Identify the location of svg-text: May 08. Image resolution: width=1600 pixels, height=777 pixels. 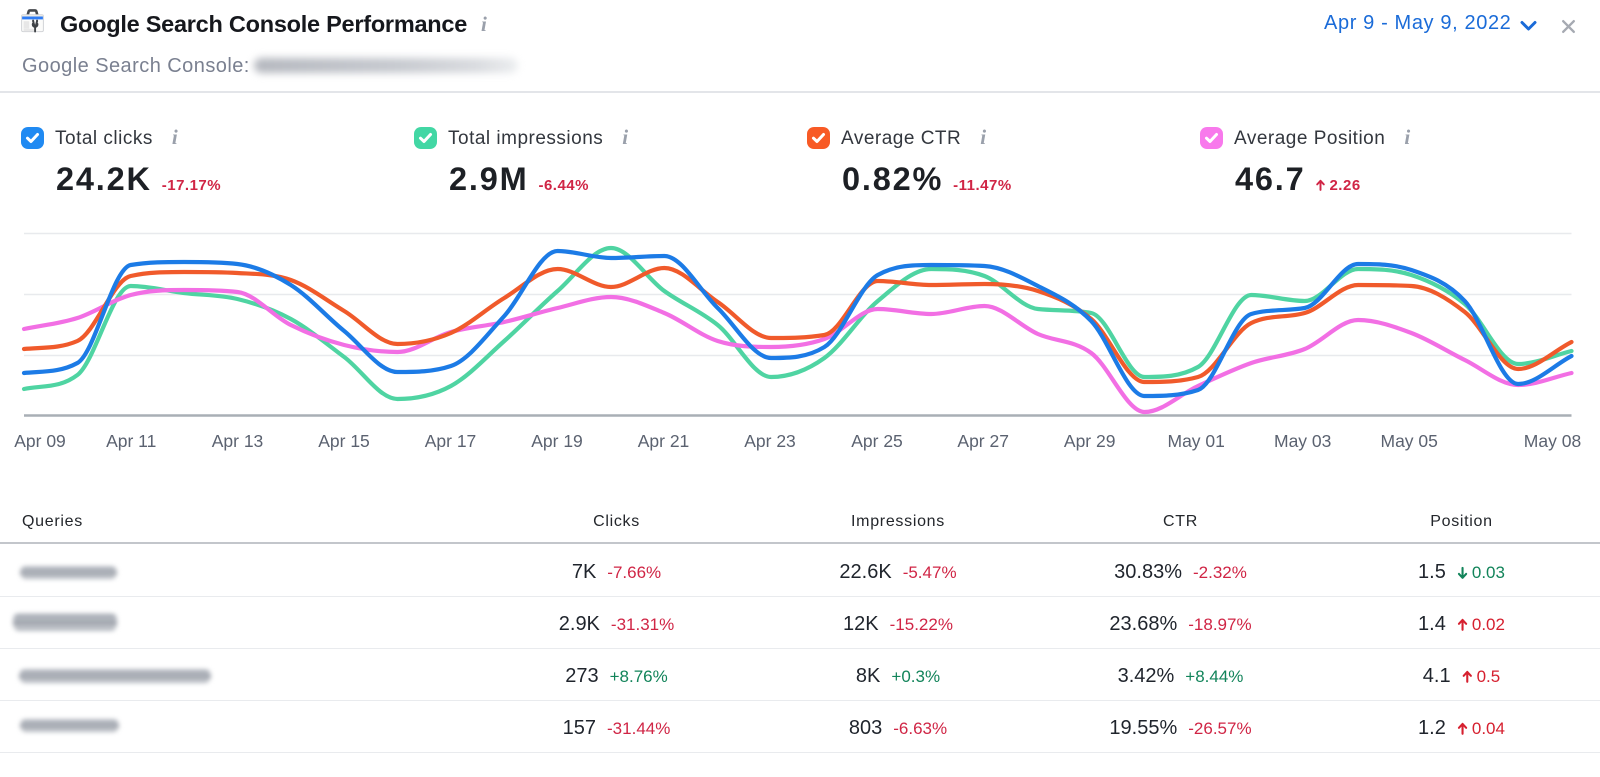
(1552, 441).